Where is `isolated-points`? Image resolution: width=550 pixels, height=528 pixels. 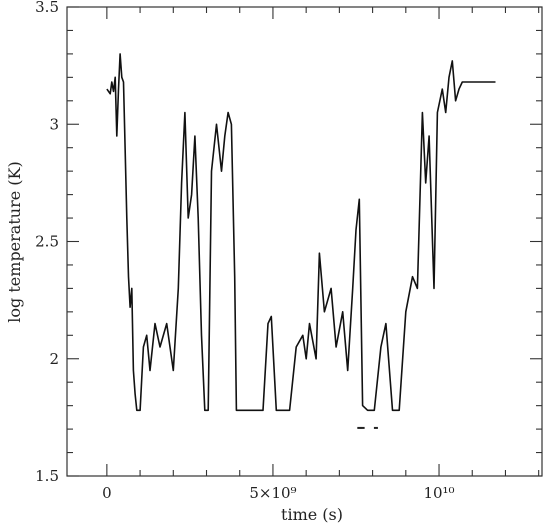 isolated-points is located at coordinates (367, 427).